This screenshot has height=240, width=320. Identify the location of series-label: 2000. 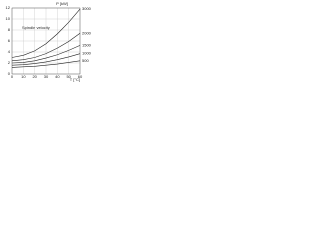
(87, 32).